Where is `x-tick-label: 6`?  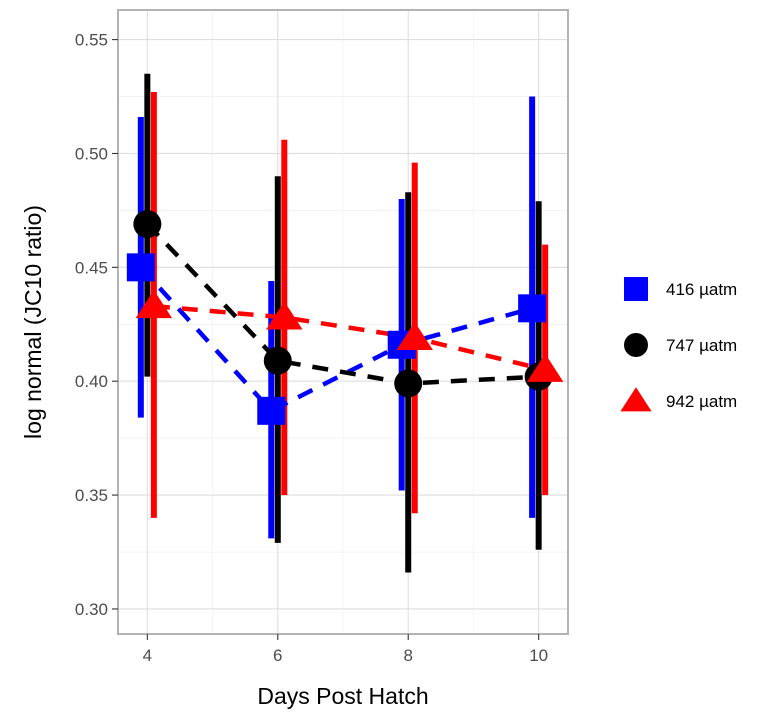
x-tick-label: 6 is located at coordinates (277, 655).